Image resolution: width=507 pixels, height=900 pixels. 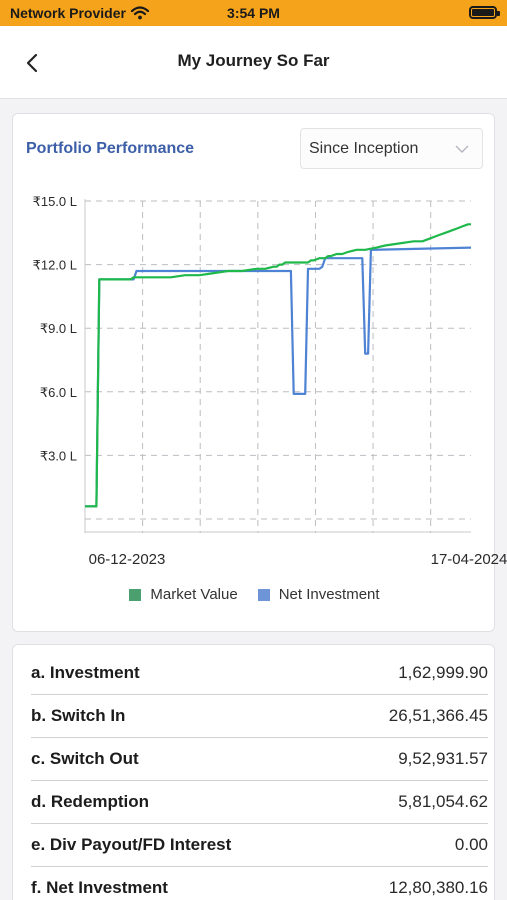 I want to click on summary-label: c. Switch Out, so click(x=85, y=758).